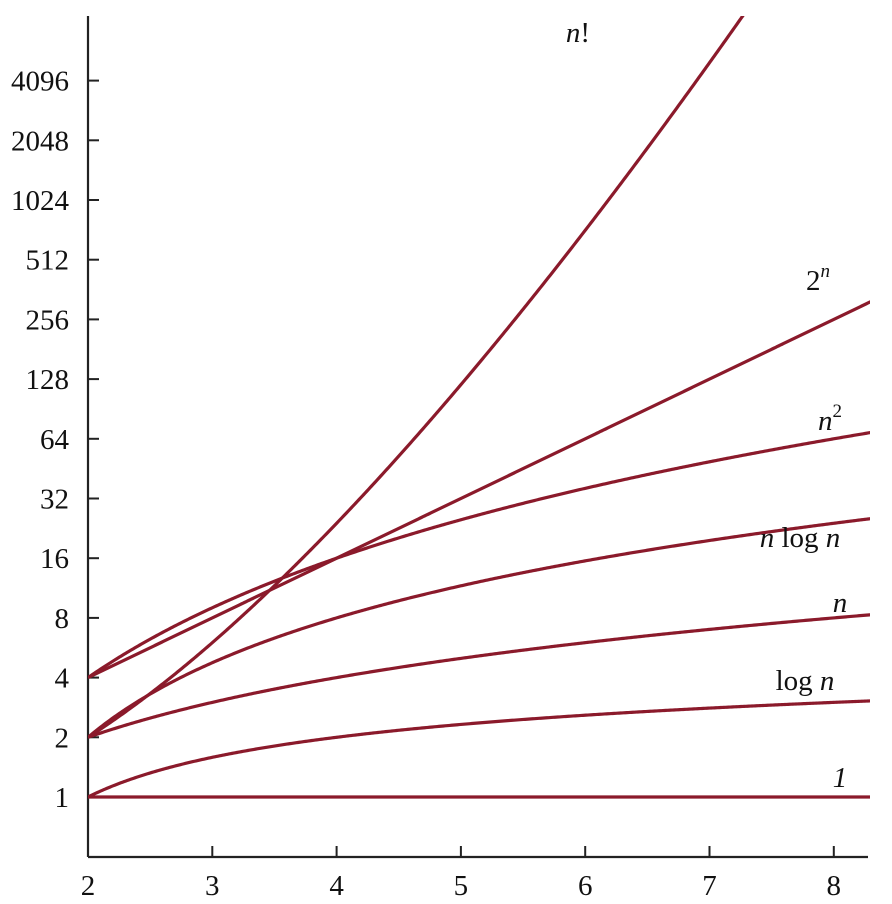  What do you see at coordinates (54, 500) in the screenshot?
I see `y-tick-label: 32` at bounding box center [54, 500].